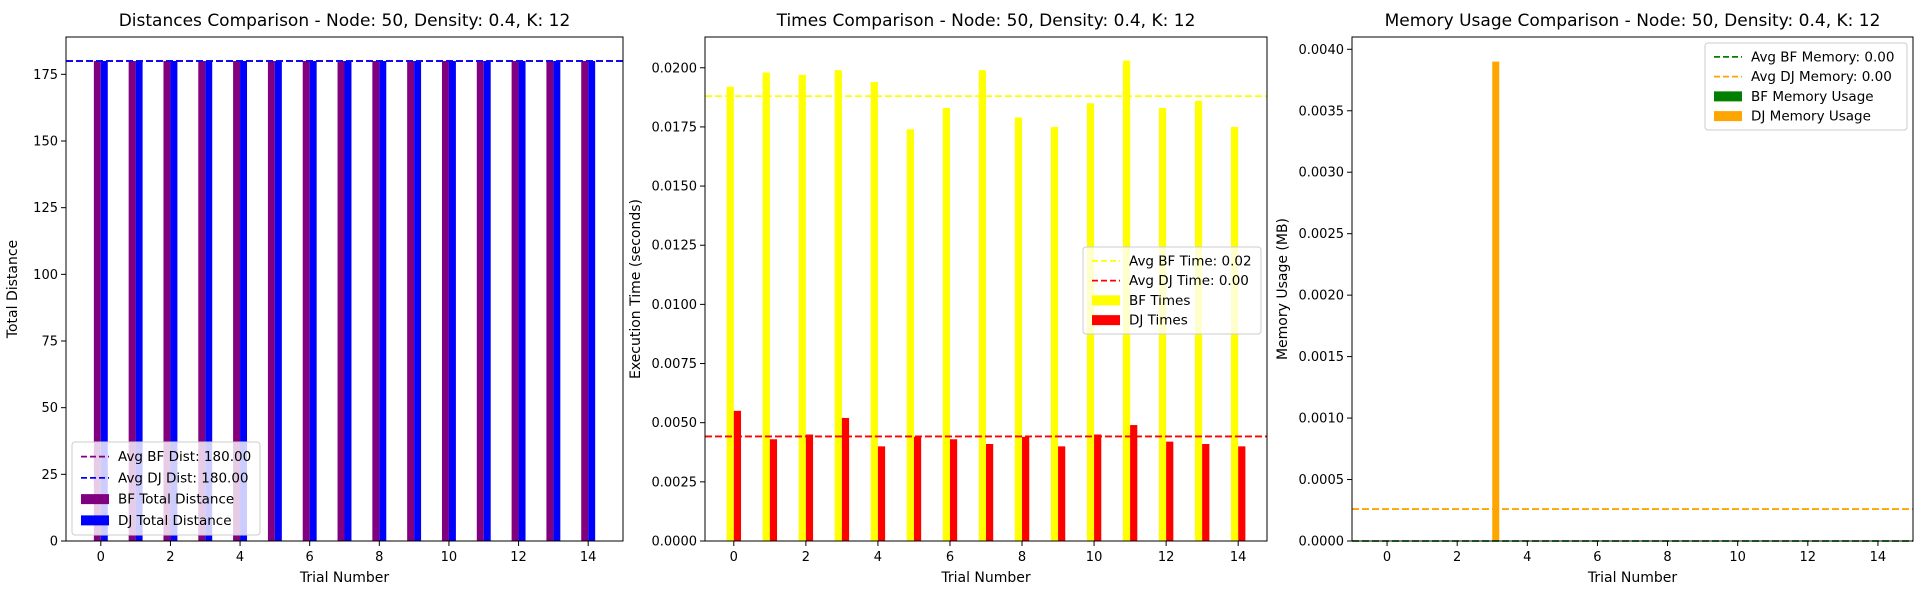  Describe the element at coordinates (45, 208) in the screenshot. I see `c0-y-tick-label-5: 125` at that location.